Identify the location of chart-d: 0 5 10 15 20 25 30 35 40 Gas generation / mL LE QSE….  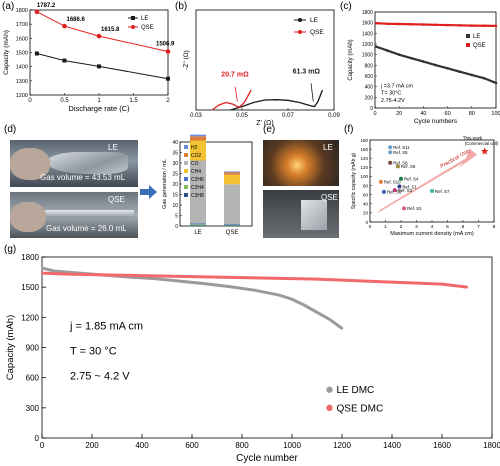
(207, 185).